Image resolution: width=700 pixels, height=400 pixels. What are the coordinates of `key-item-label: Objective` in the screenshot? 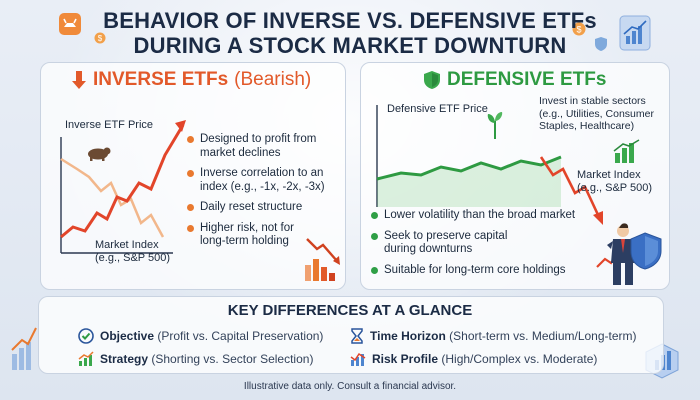 It's located at (127, 336).